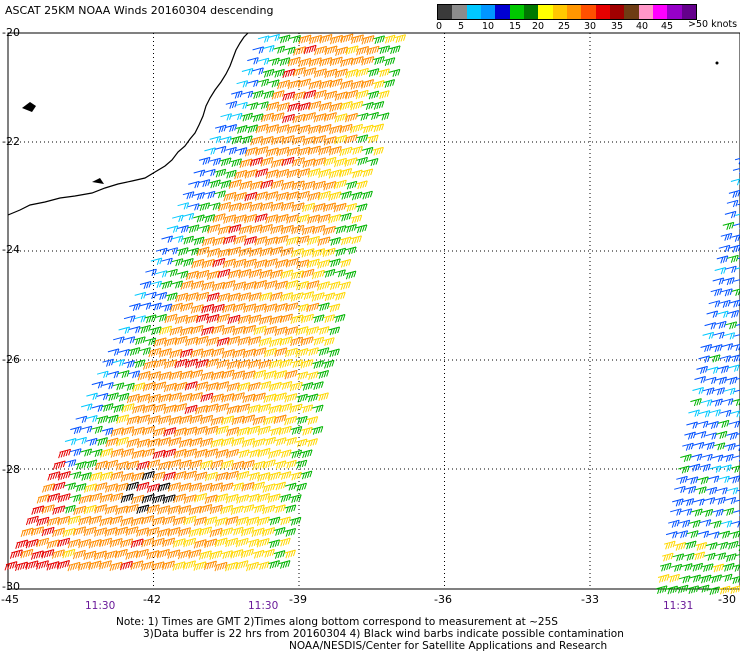 The width and height of the screenshot is (740, 652). I want to click on island, so click(29, 107).